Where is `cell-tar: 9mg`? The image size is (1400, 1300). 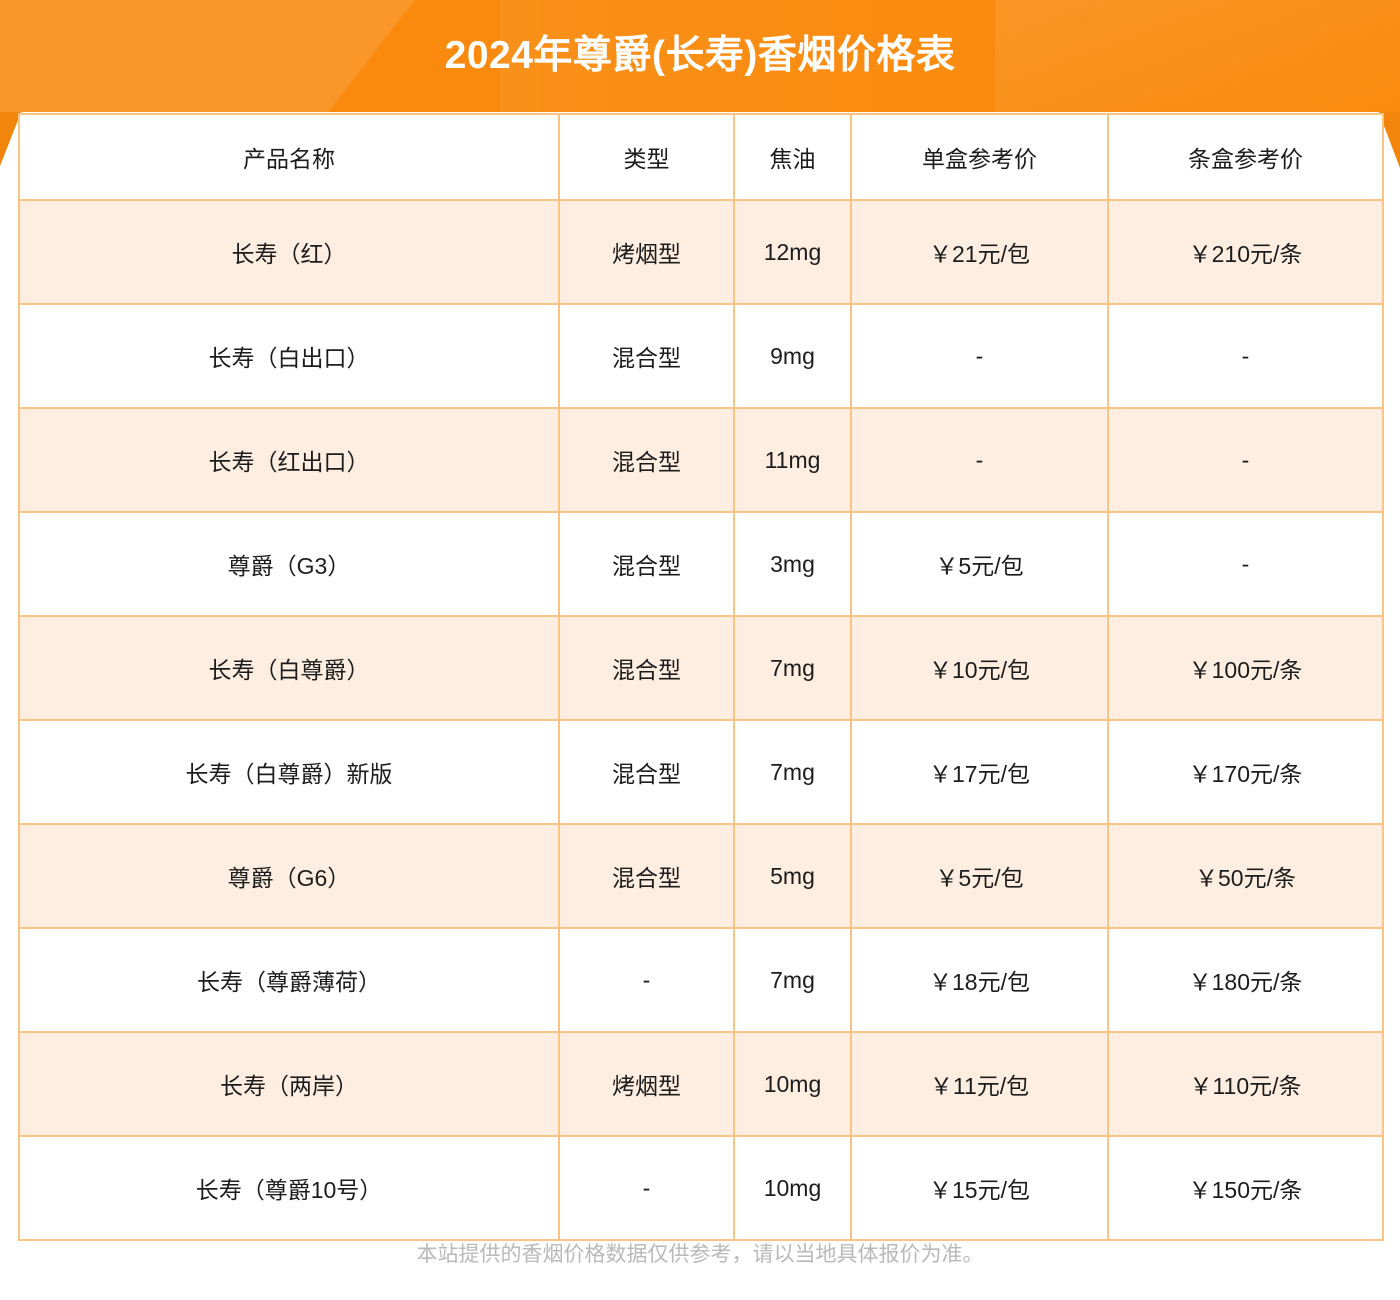 cell-tar: 9mg is located at coordinates (792, 356).